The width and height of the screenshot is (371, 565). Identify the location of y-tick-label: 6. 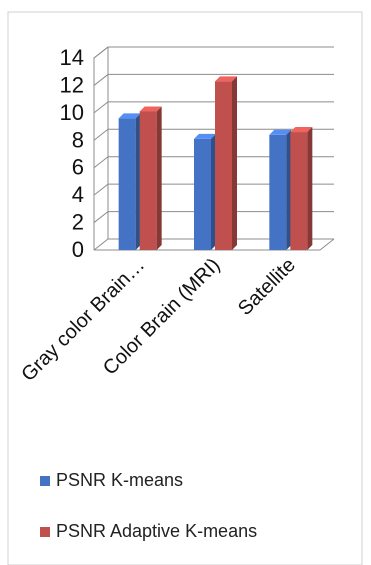
(78, 167).